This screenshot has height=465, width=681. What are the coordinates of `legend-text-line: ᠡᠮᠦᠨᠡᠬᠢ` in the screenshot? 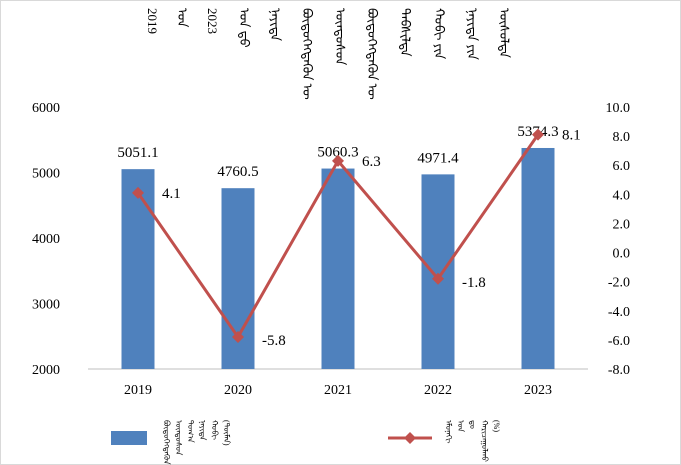 It's located at (448, 432).